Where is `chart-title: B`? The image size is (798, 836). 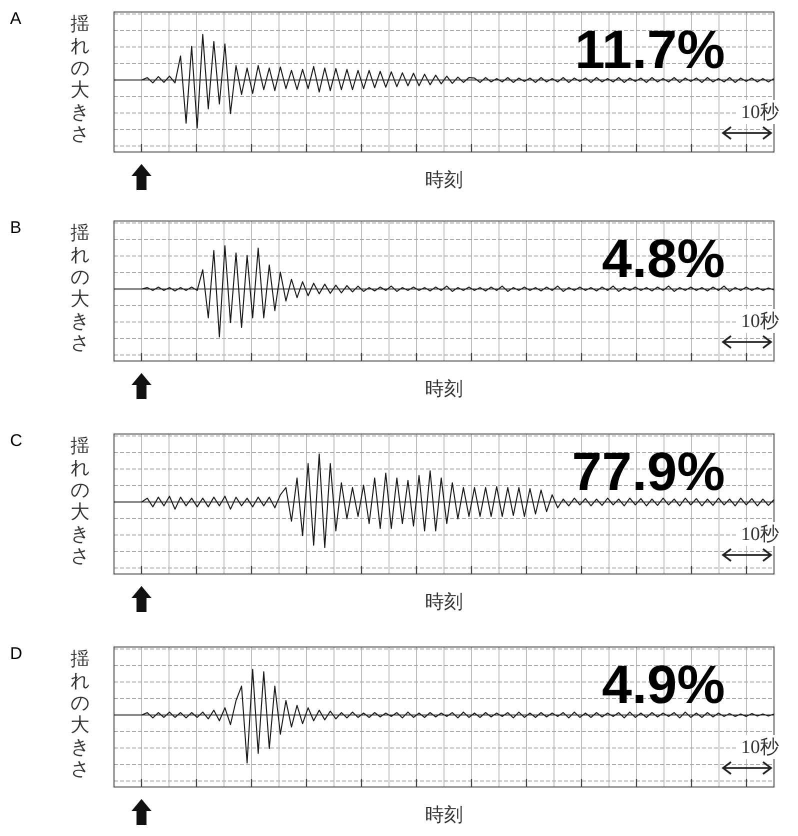
chart-title: B is located at coordinates (16, 227).